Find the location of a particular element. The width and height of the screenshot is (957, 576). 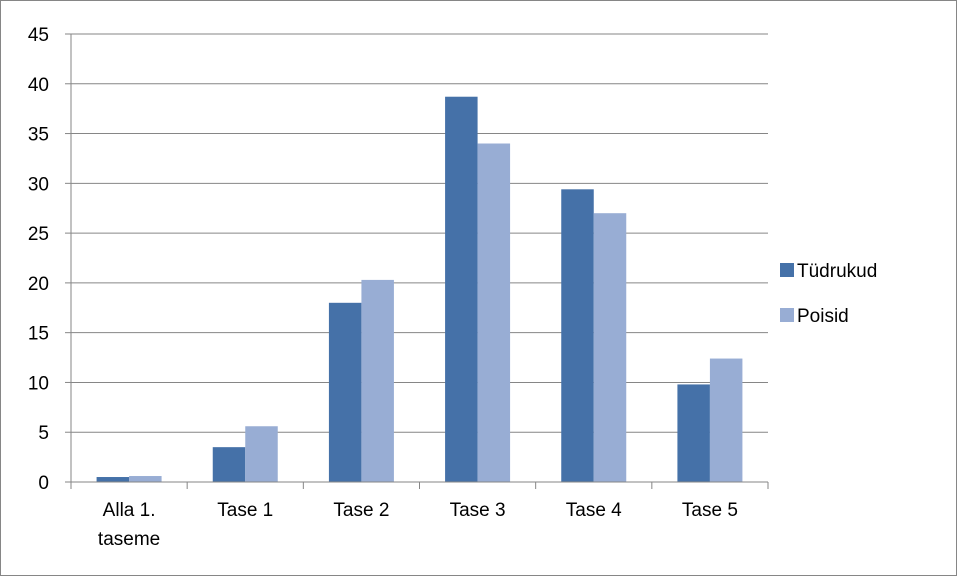

y-tick-label: 25 is located at coordinates (38, 234).